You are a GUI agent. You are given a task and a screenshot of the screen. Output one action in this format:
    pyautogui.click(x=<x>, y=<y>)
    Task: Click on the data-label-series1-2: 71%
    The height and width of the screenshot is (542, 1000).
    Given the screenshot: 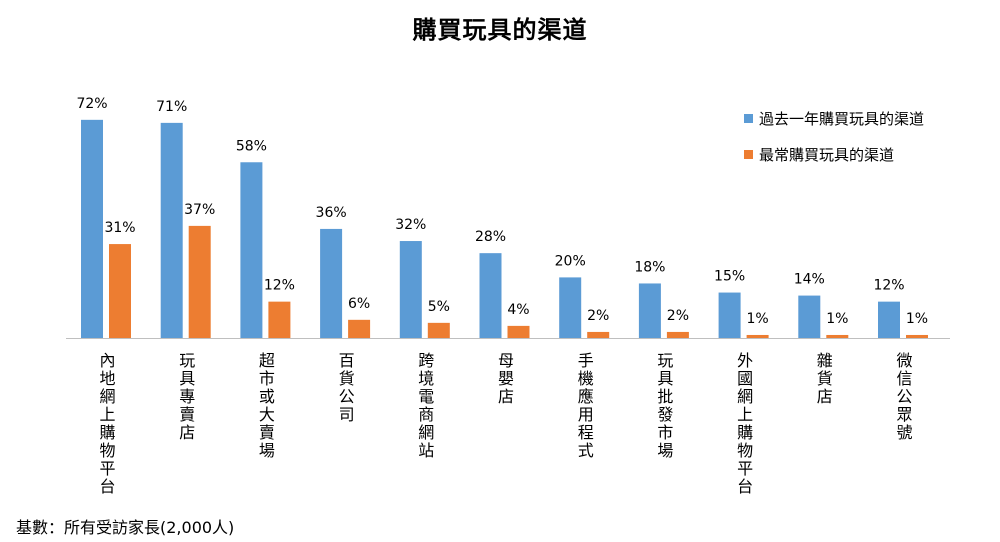 What is the action you would take?
    pyautogui.click(x=171, y=107)
    